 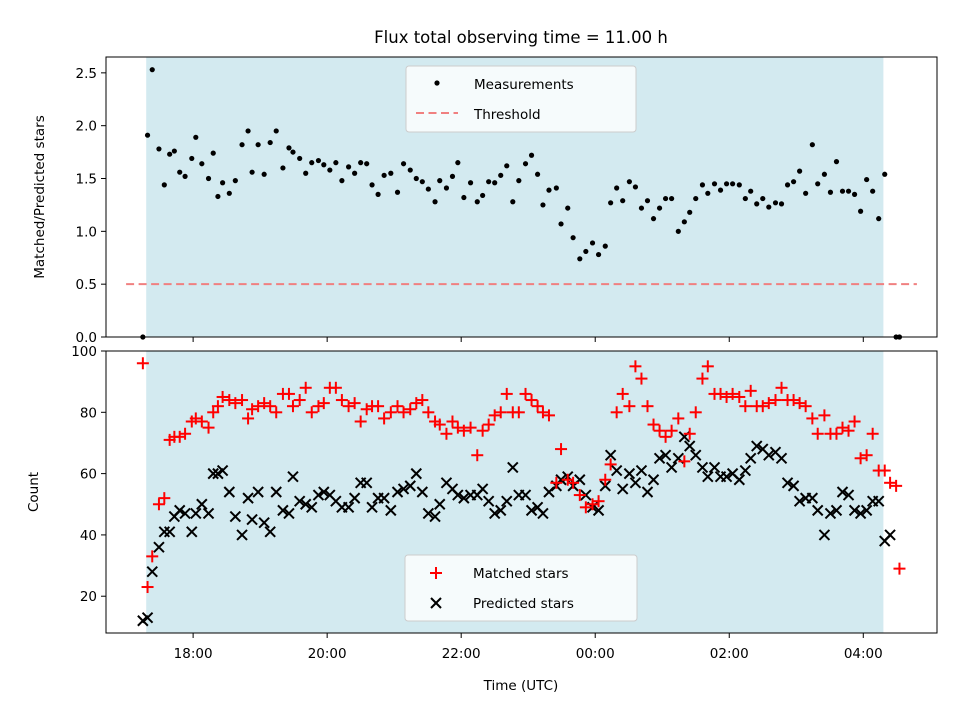 What do you see at coordinates (193, 654) in the screenshot?
I see `x-tick-label: 18:00` at bounding box center [193, 654].